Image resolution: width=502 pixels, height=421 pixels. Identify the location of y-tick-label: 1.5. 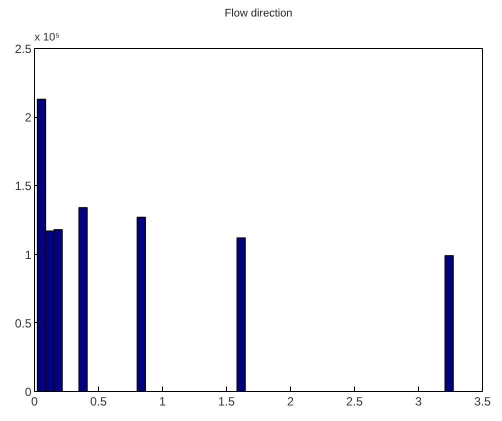
(23, 186).